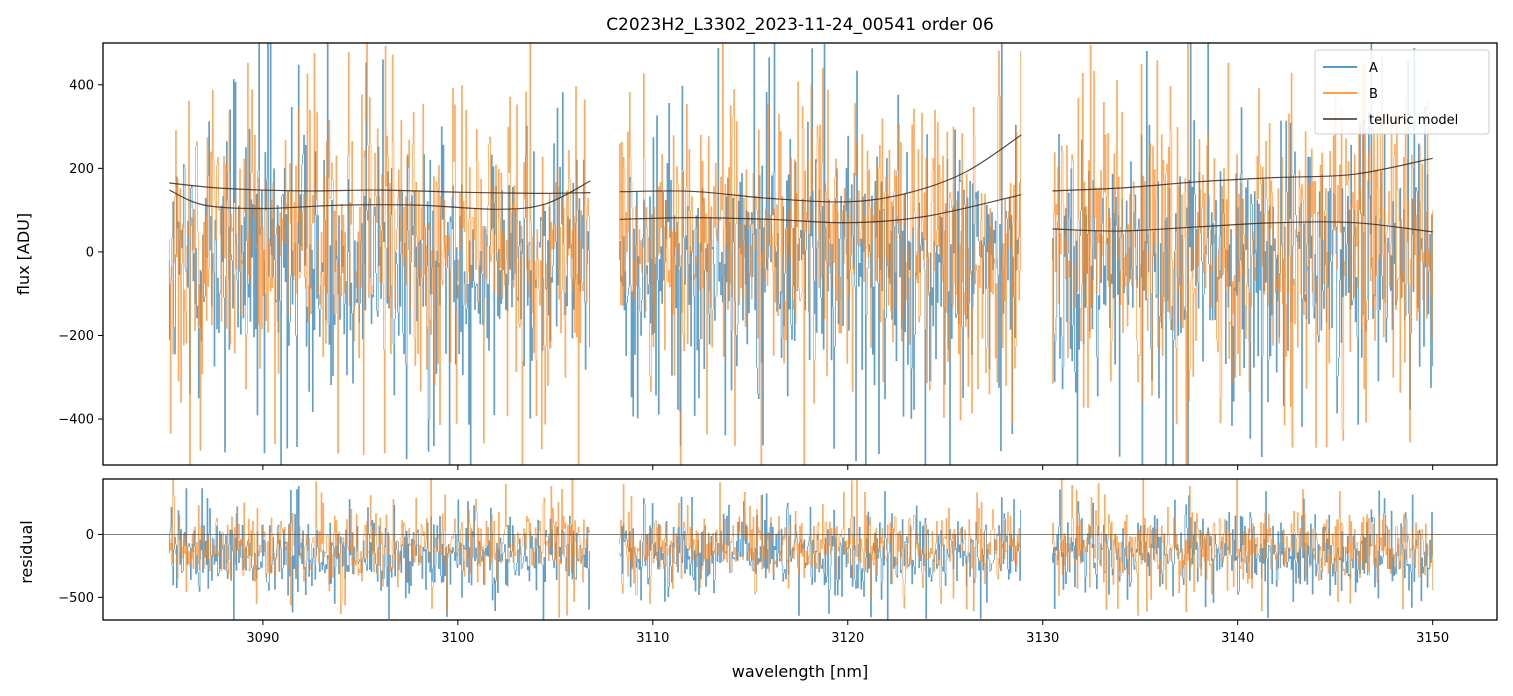  Describe the element at coordinates (800, 671) in the screenshot. I see `x-axis-label: wavelength [nm]` at that location.